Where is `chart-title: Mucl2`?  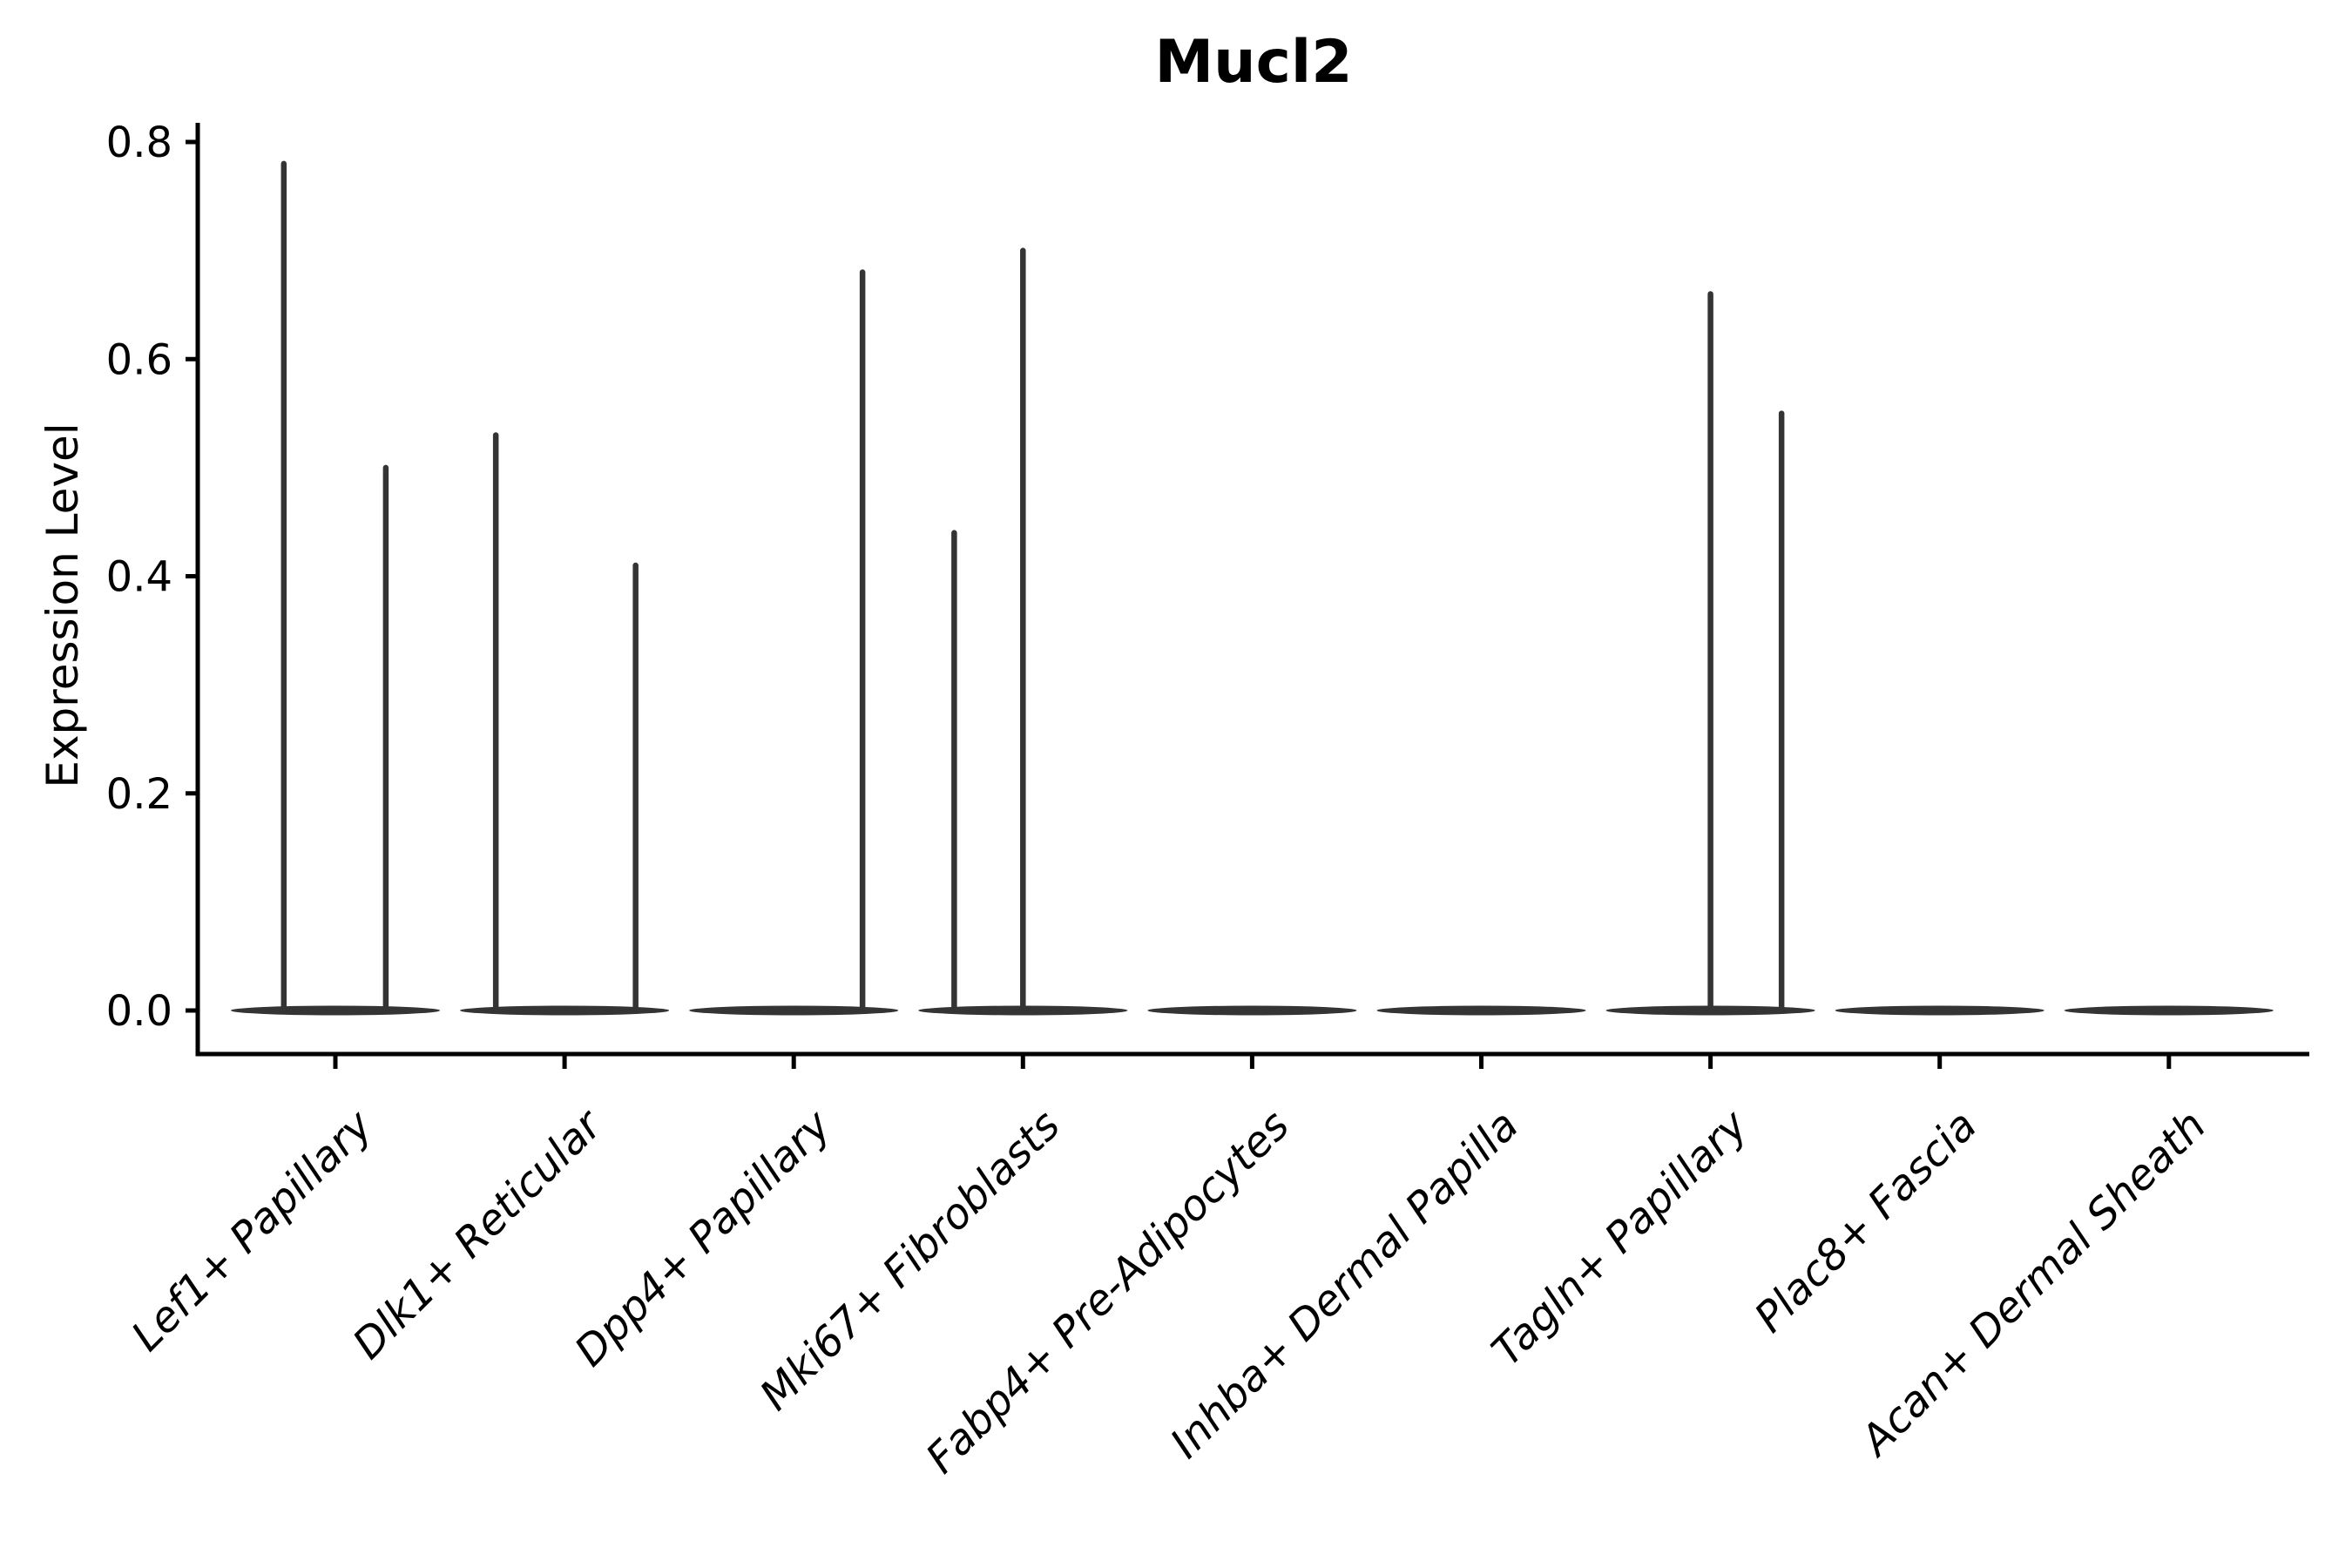
chart-title: Mucl2 is located at coordinates (1253, 62).